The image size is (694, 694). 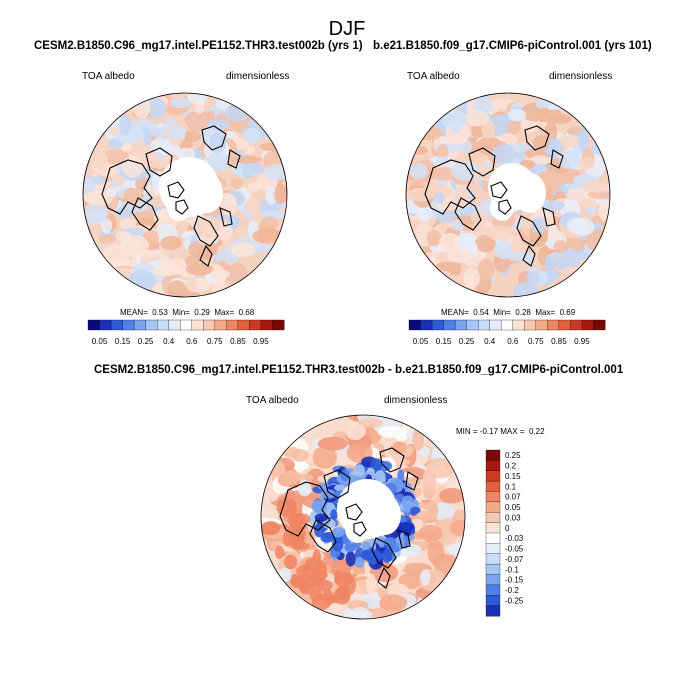 I want to click on colorbar-1-tick-label: 0.4, so click(x=169, y=341).